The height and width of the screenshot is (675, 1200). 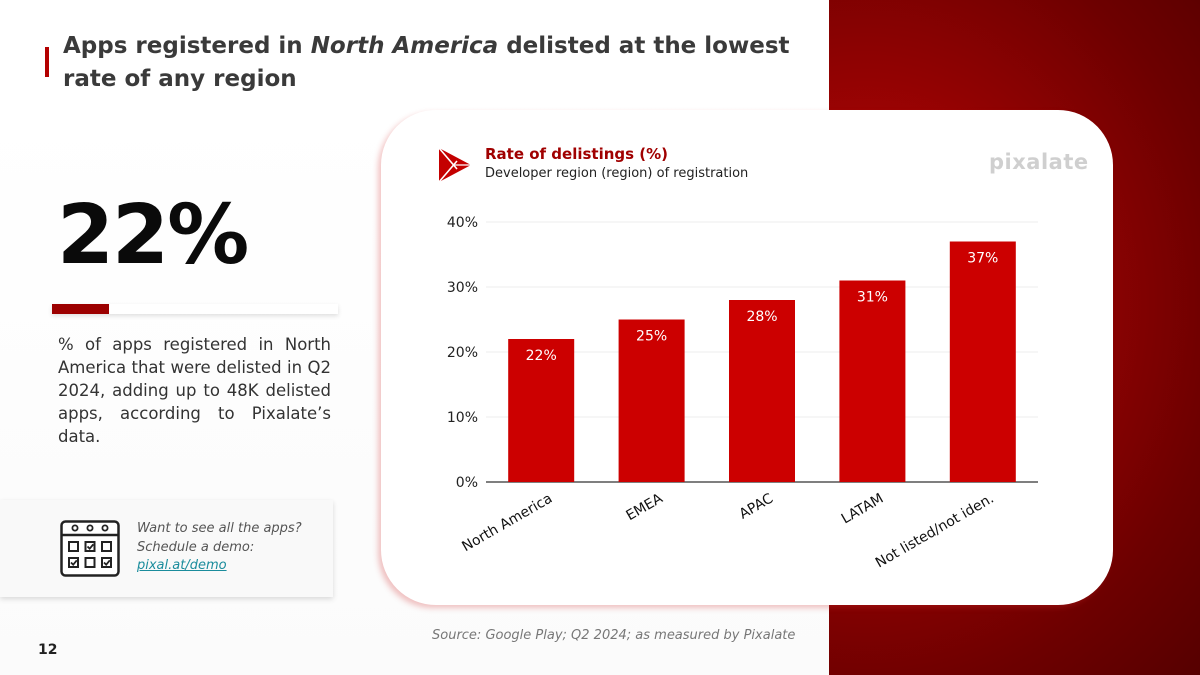 What do you see at coordinates (195, 309) in the screenshot?
I see `stat-progress-track` at bounding box center [195, 309].